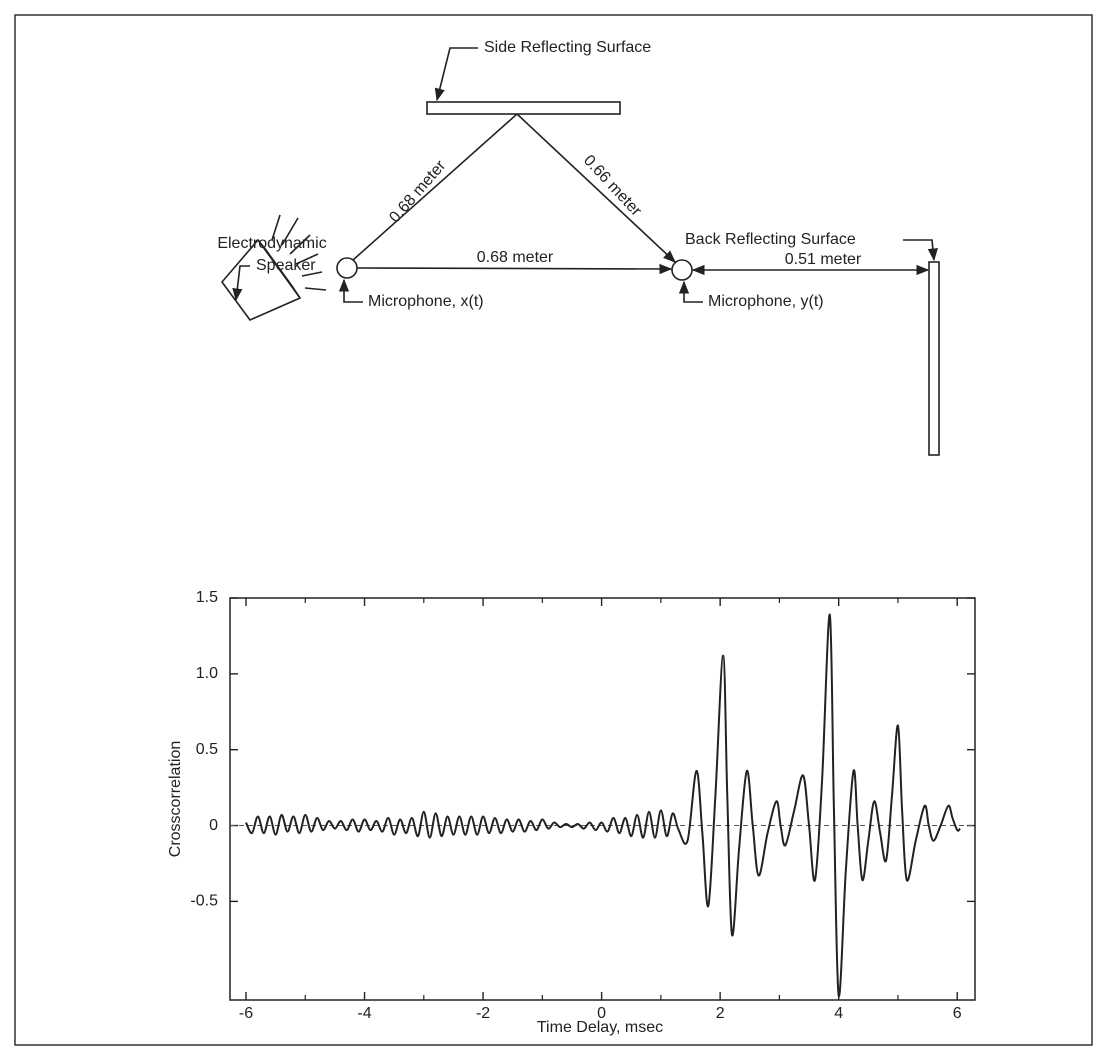  What do you see at coordinates (426, 301) in the screenshot?
I see `label: Microphone, x(t)` at bounding box center [426, 301].